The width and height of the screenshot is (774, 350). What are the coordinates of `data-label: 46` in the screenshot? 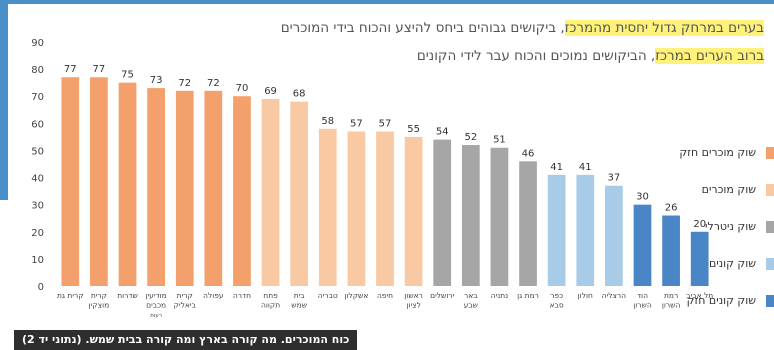 It's located at (528, 153).